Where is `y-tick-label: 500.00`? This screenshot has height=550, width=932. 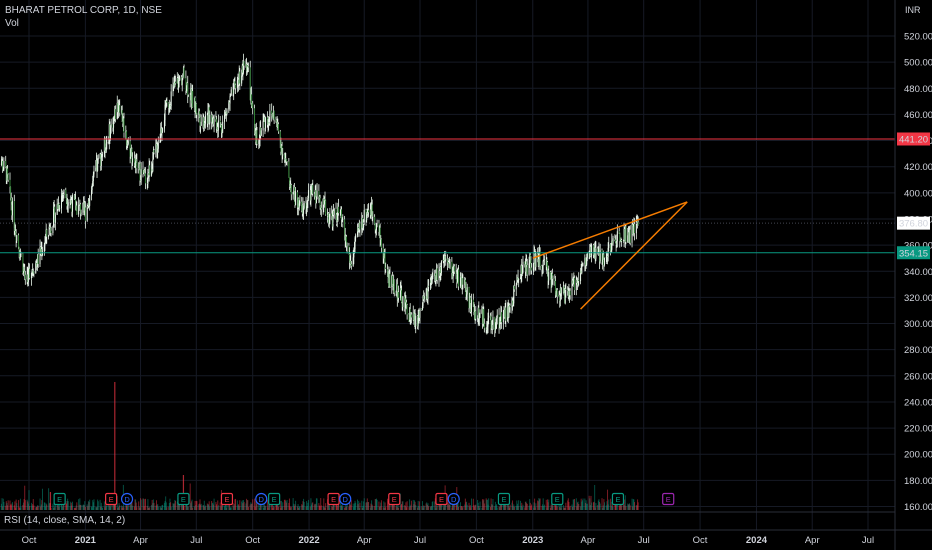
y-tick-label: 500.00 is located at coordinates (918, 63).